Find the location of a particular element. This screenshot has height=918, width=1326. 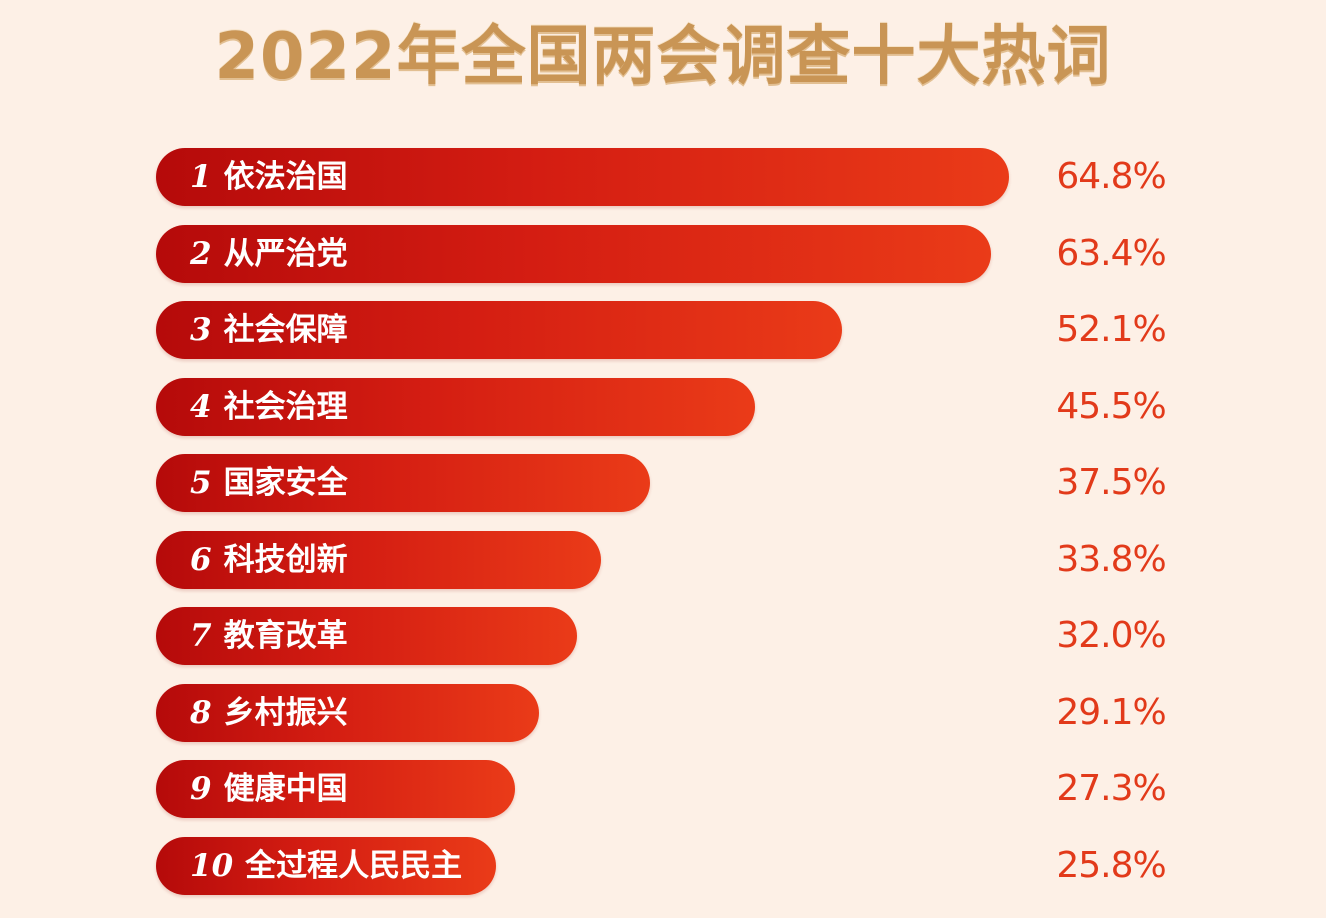

bar-label: 10 全过程人民民主 is located at coordinates (326, 866).